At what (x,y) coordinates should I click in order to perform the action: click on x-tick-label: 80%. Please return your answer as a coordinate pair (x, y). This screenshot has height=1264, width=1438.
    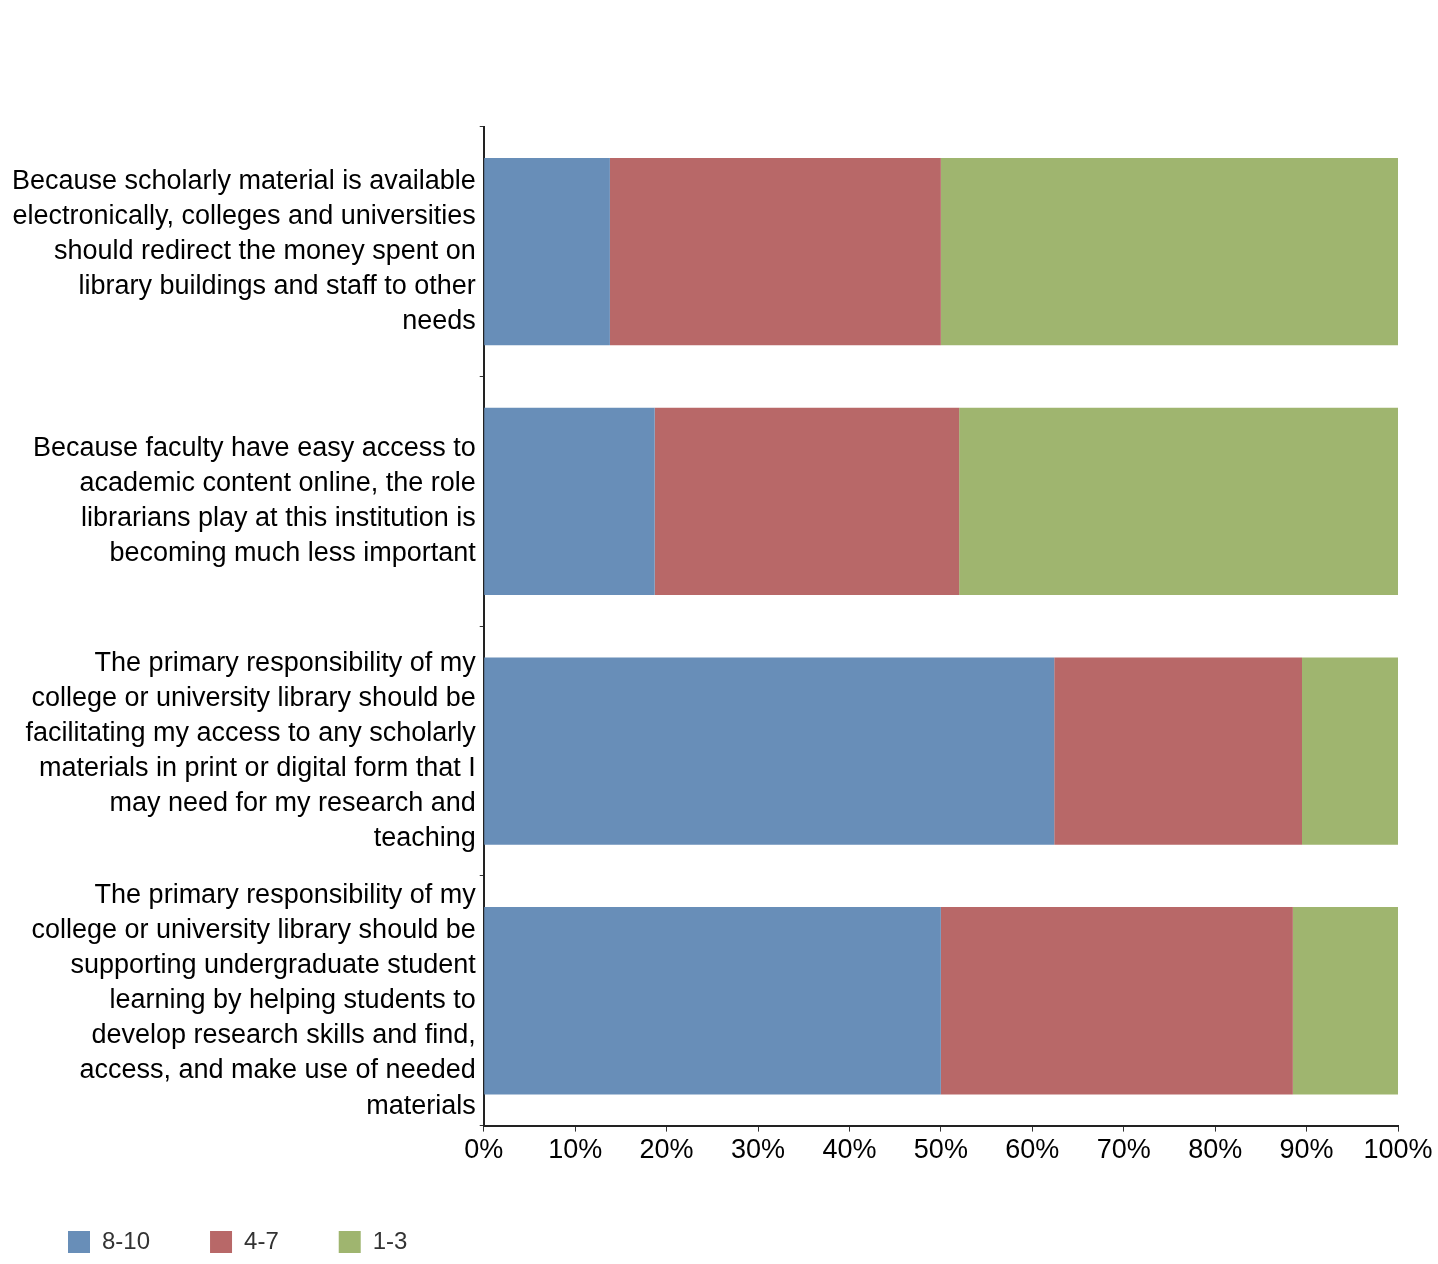
    Looking at the image, I should click on (1215, 1149).